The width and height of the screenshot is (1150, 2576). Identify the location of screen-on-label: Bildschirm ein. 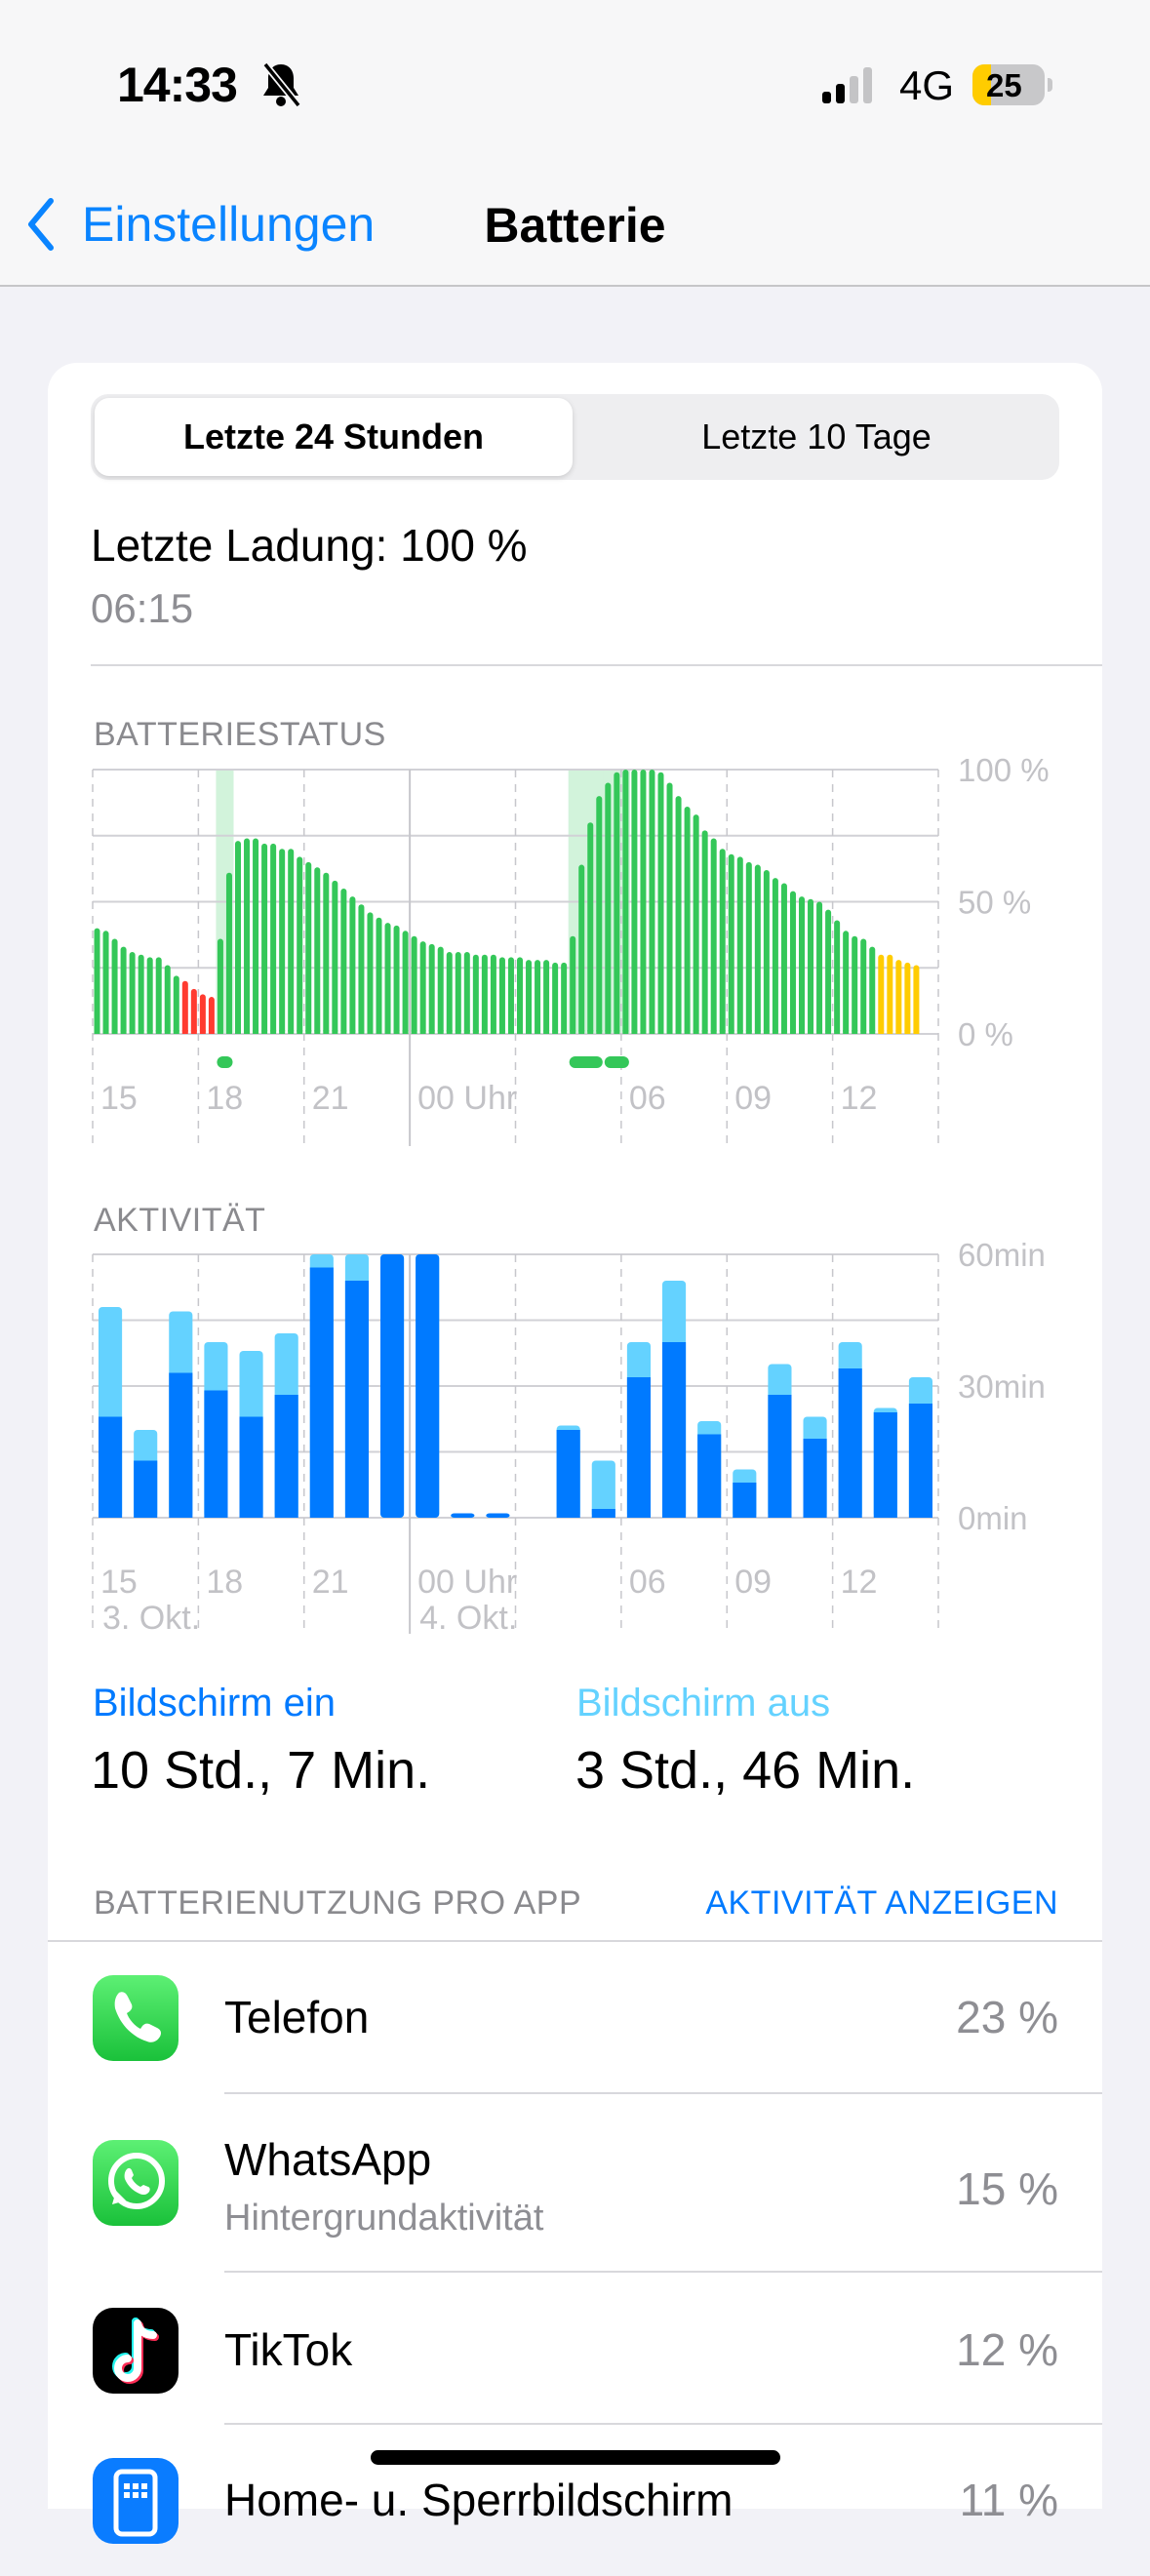
(214, 1703).